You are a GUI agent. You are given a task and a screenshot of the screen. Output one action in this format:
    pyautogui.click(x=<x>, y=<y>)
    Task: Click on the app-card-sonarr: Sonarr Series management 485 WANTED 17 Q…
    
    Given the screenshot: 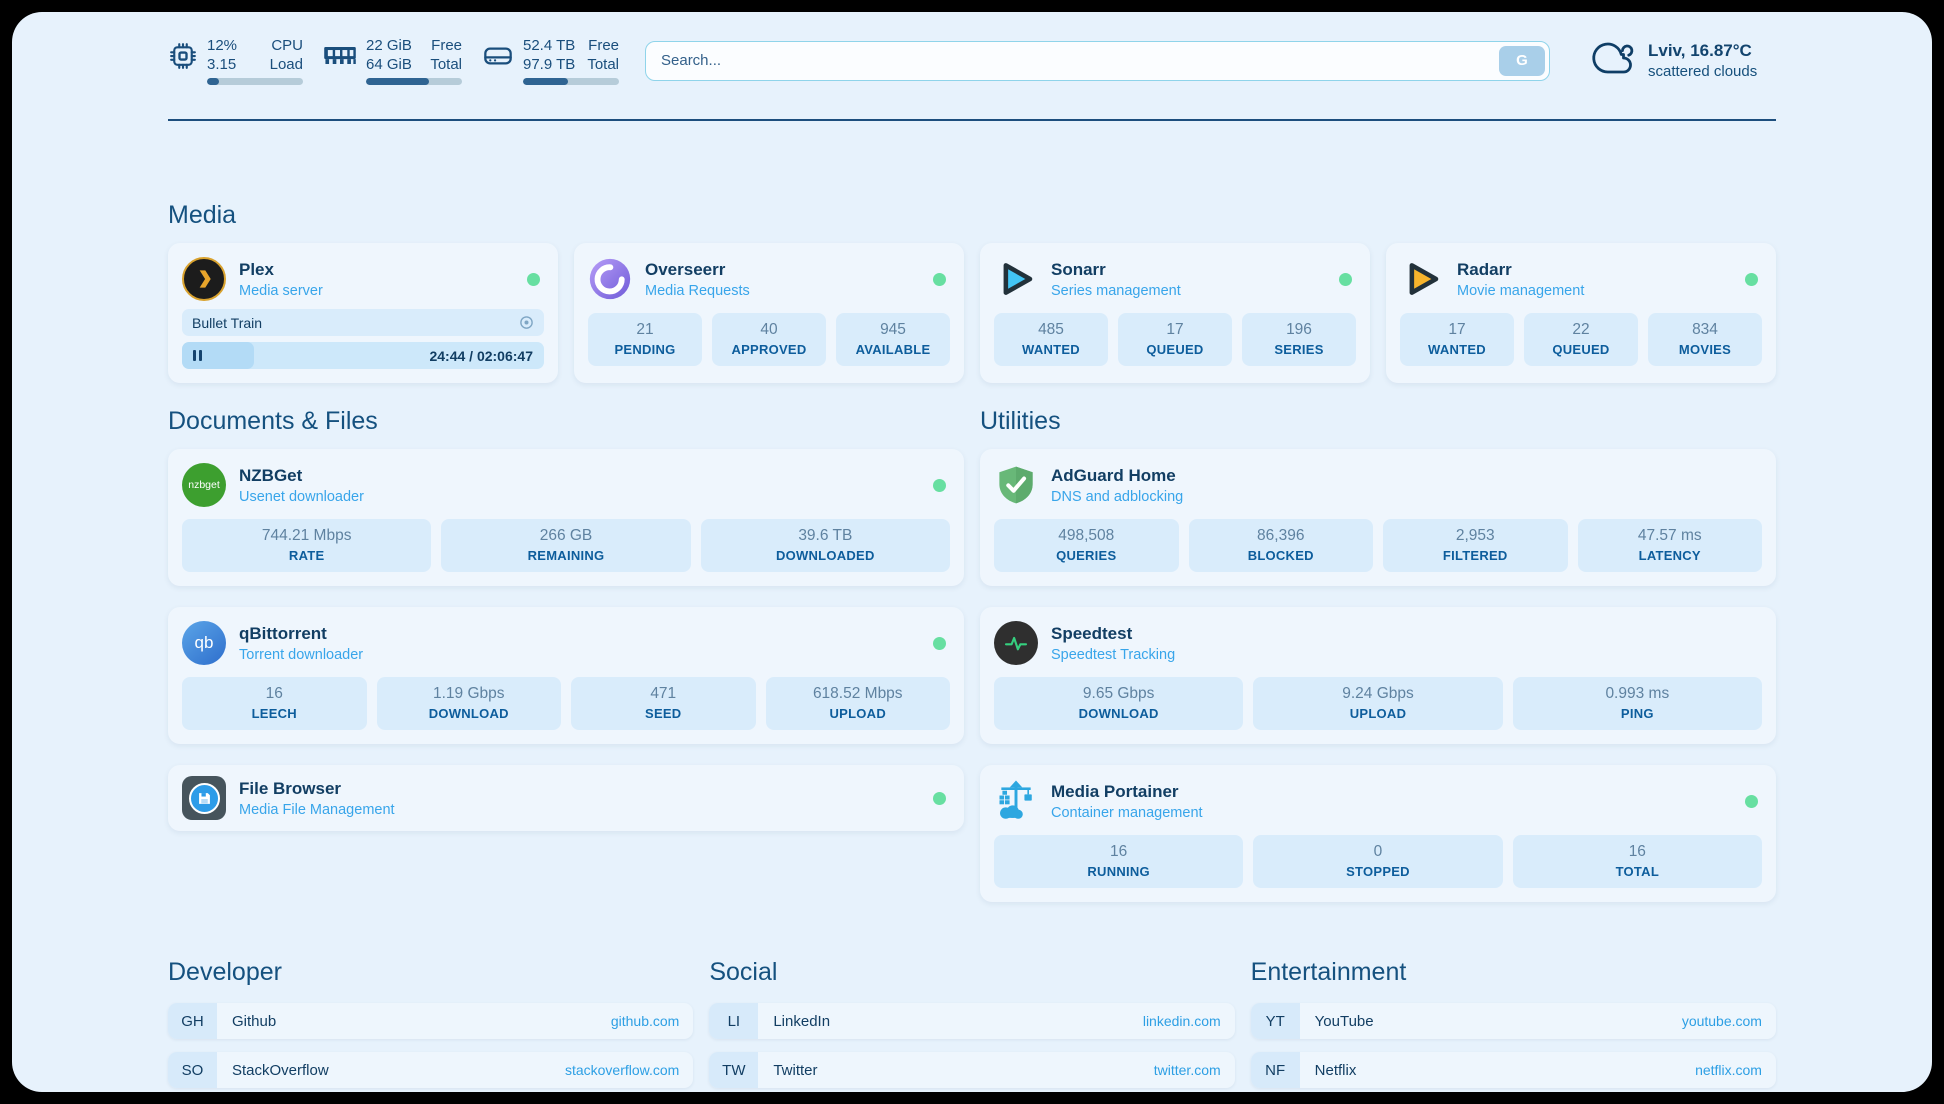 What is the action you would take?
    pyautogui.click(x=1175, y=313)
    